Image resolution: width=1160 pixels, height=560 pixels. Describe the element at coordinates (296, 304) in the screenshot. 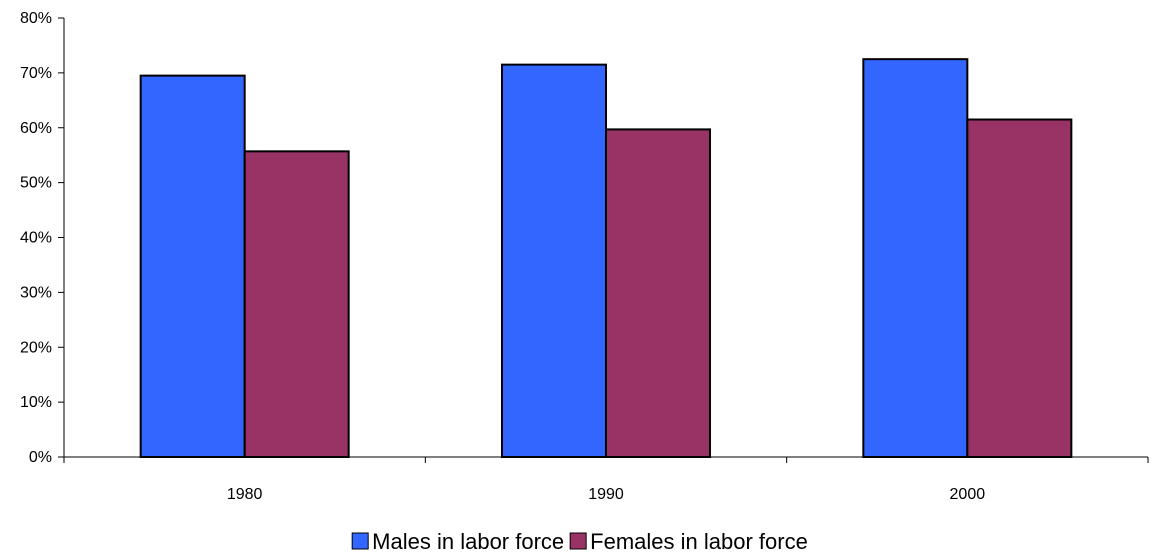

I see `bar-females-1980` at that location.